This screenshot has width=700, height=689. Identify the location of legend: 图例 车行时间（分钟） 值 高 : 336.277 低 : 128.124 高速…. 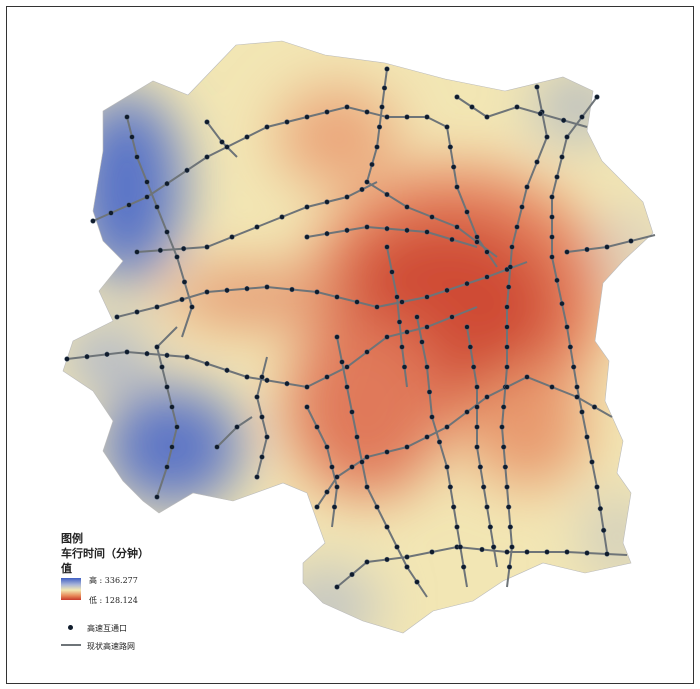
(105, 591).